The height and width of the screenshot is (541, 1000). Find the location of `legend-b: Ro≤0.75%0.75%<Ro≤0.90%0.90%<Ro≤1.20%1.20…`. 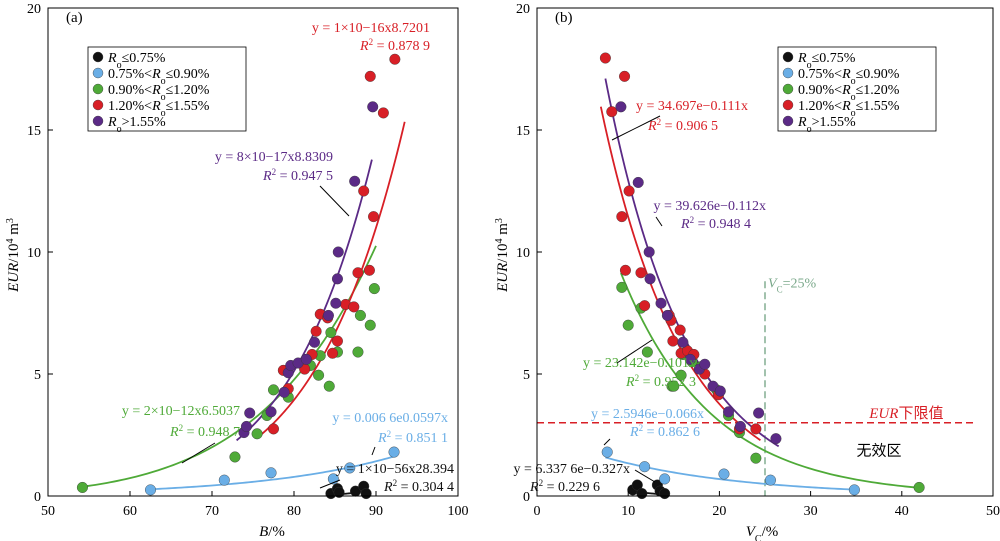

legend-b: Ro≤0.75%0.75%<Ro≤0.90%0.90%<Ro≤1.20%1.20… is located at coordinates (857, 90).